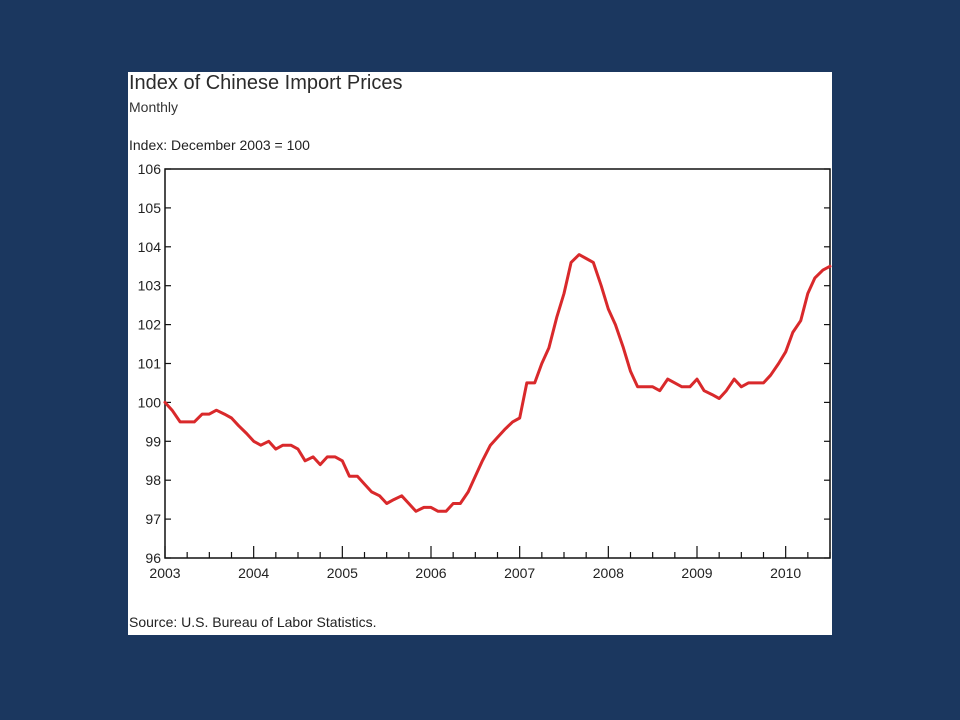  I want to click on y-axis-unit-label: Index: December 2003 = 100, so click(219, 145).